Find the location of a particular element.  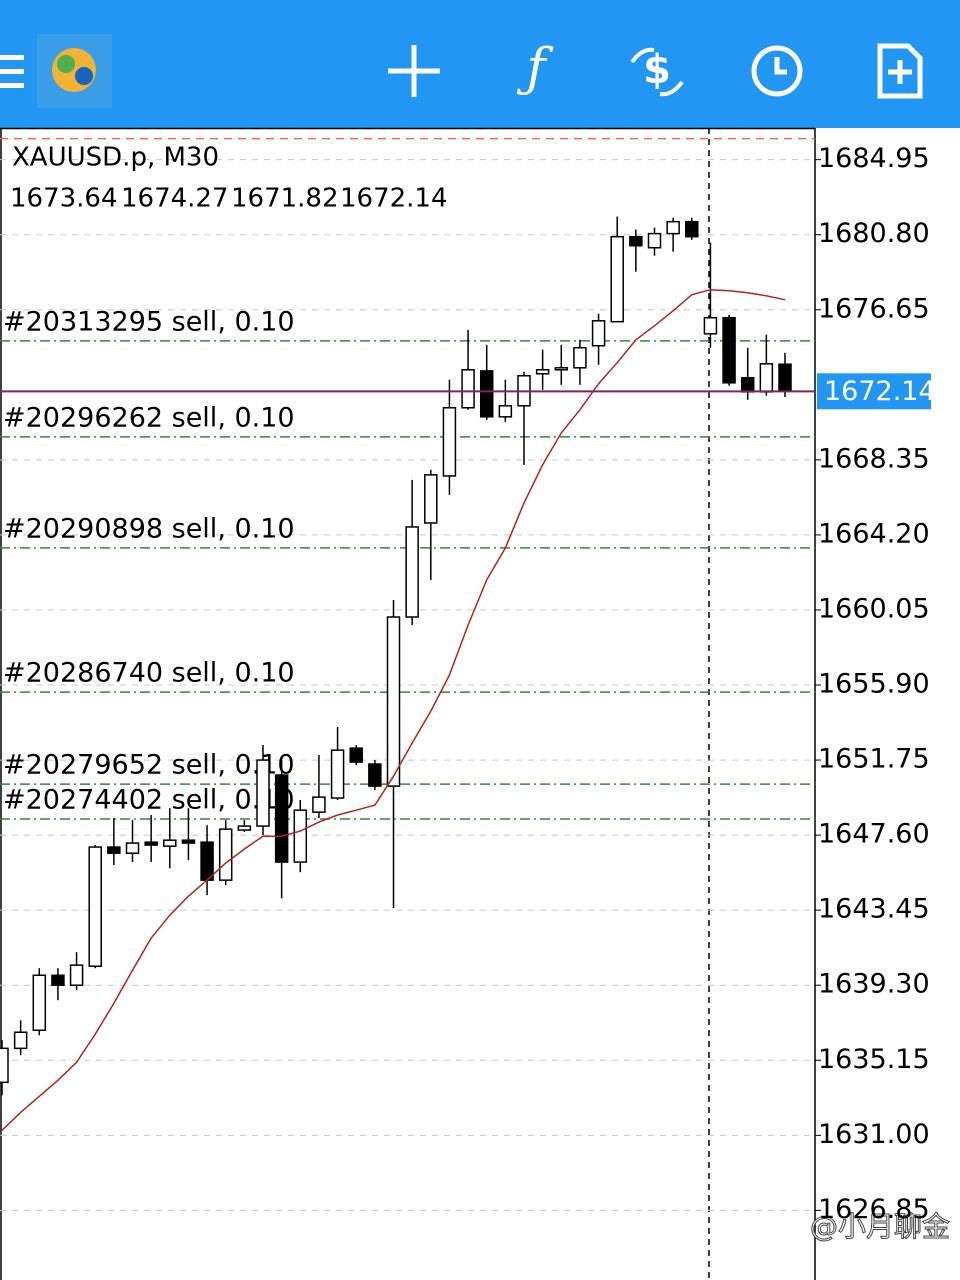

bid-label-box is located at coordinates (874, 391).